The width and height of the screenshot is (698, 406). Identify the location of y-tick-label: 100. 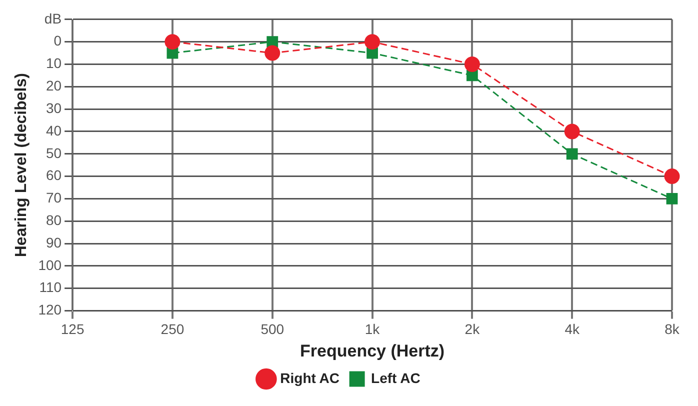
(50, 264).